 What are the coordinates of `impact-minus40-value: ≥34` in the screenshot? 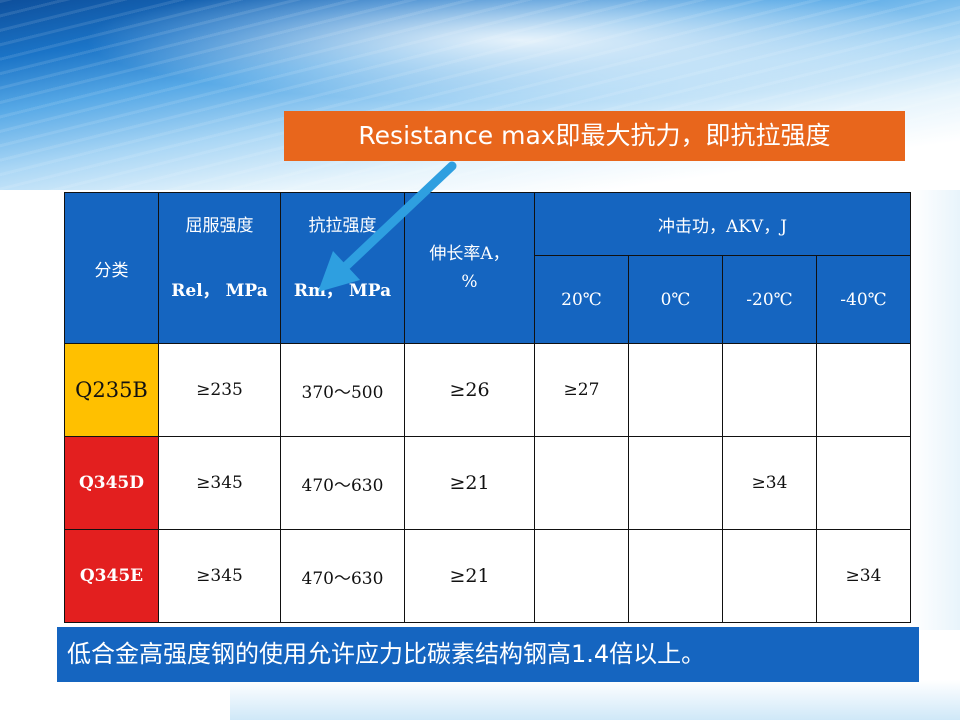 It's located at (863, 576).